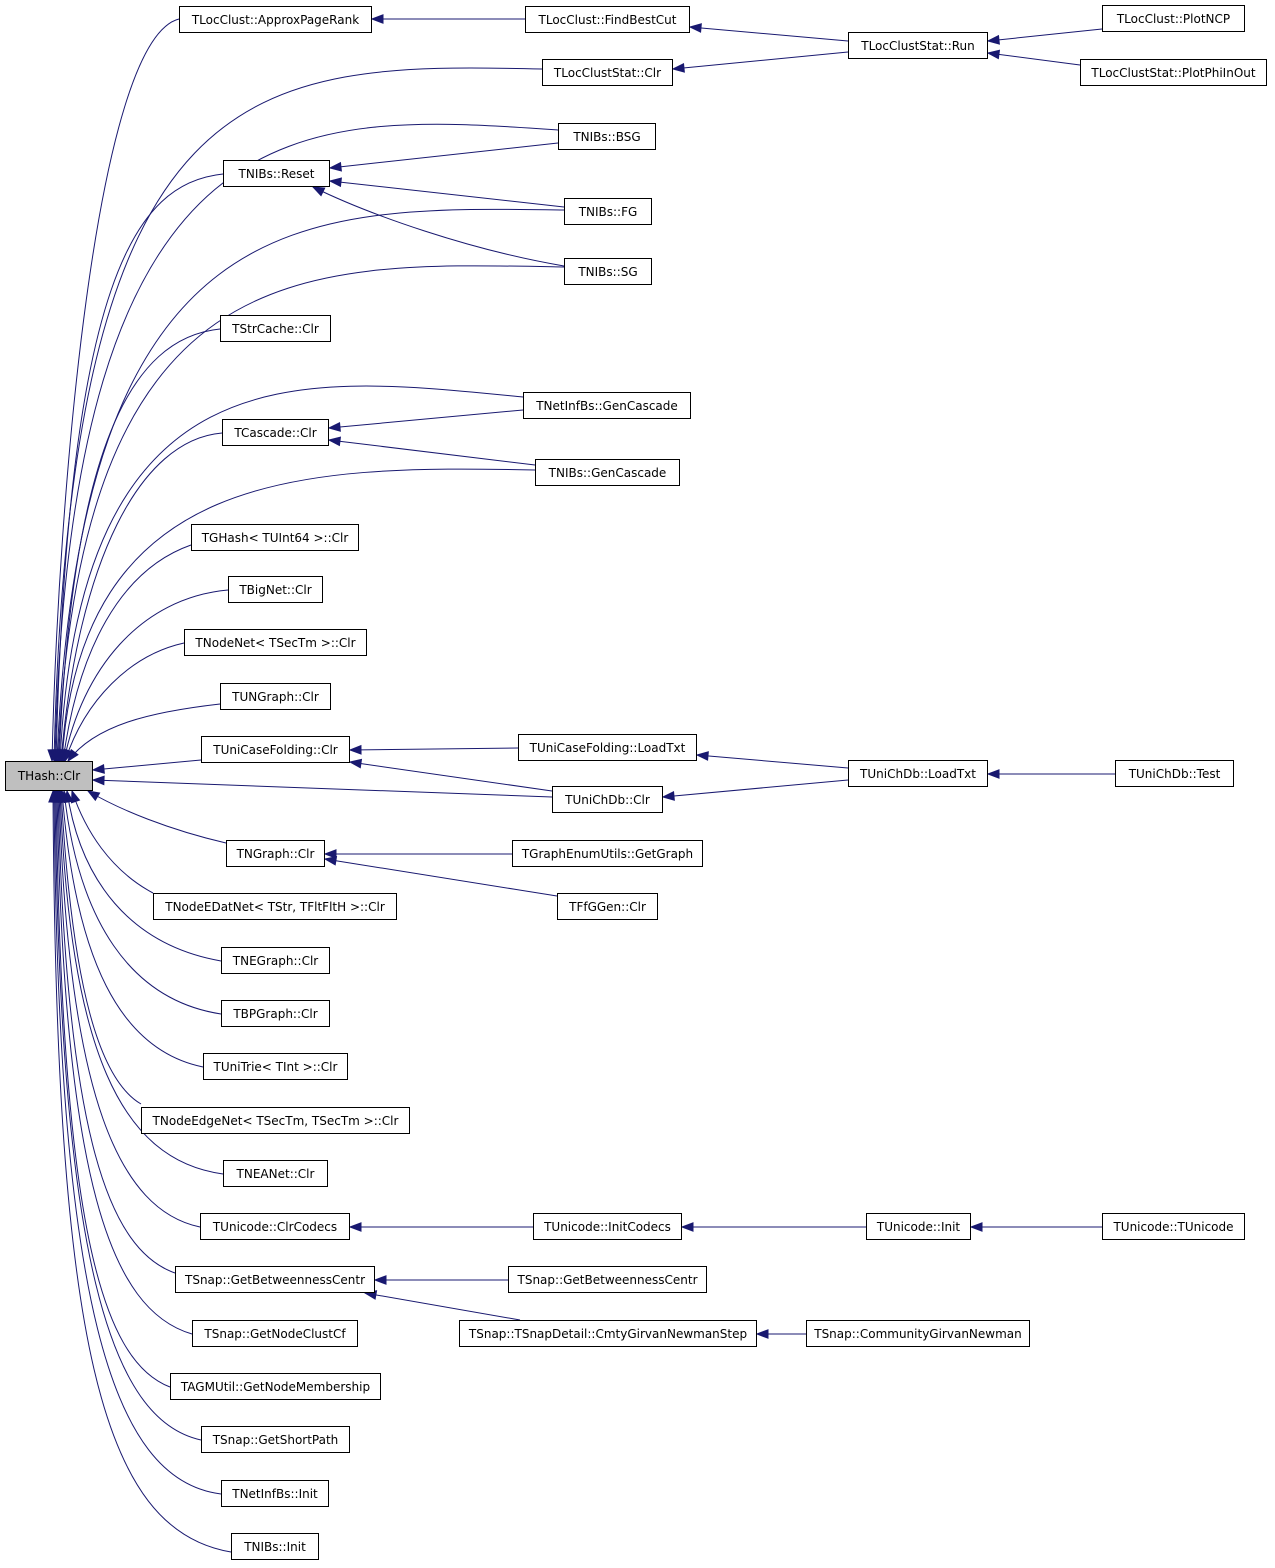 The height and width of the screenshot is (1568, 1275). Describe the element at coordinates (275, 432) in the screenshot. I see `function-node-cascade: TCascade::Clr` at that location.